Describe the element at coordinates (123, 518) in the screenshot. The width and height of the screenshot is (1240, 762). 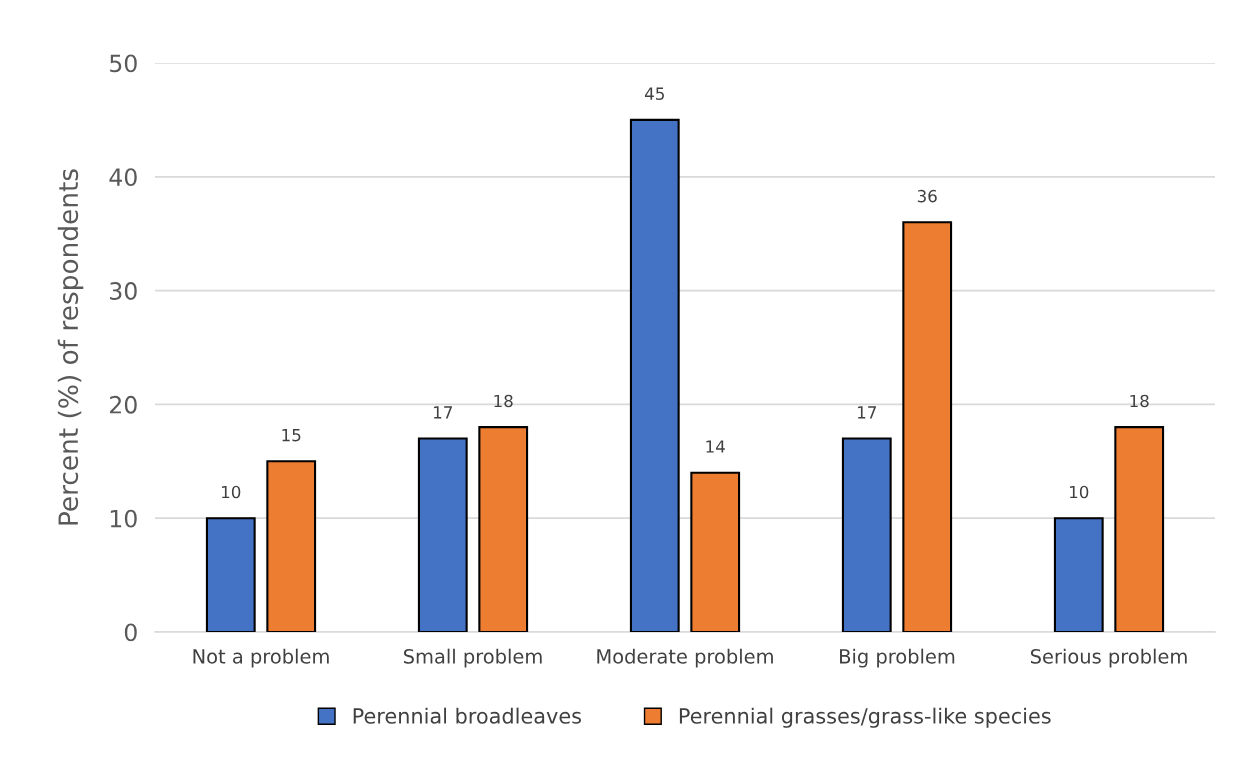
I see `y-tick-label: 10` at that location.